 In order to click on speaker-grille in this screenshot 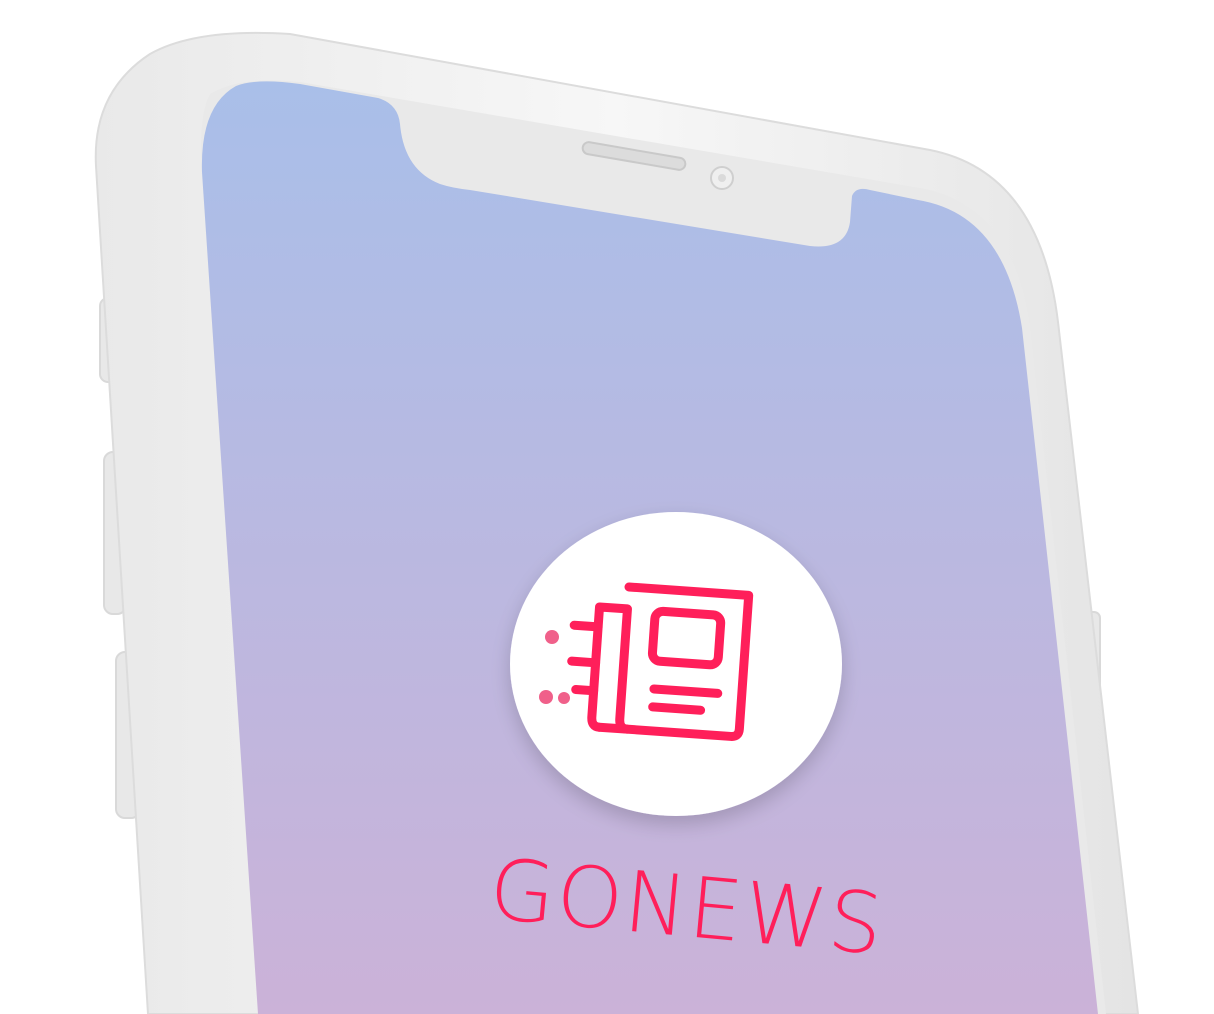, I will do `click(634, 156)`.